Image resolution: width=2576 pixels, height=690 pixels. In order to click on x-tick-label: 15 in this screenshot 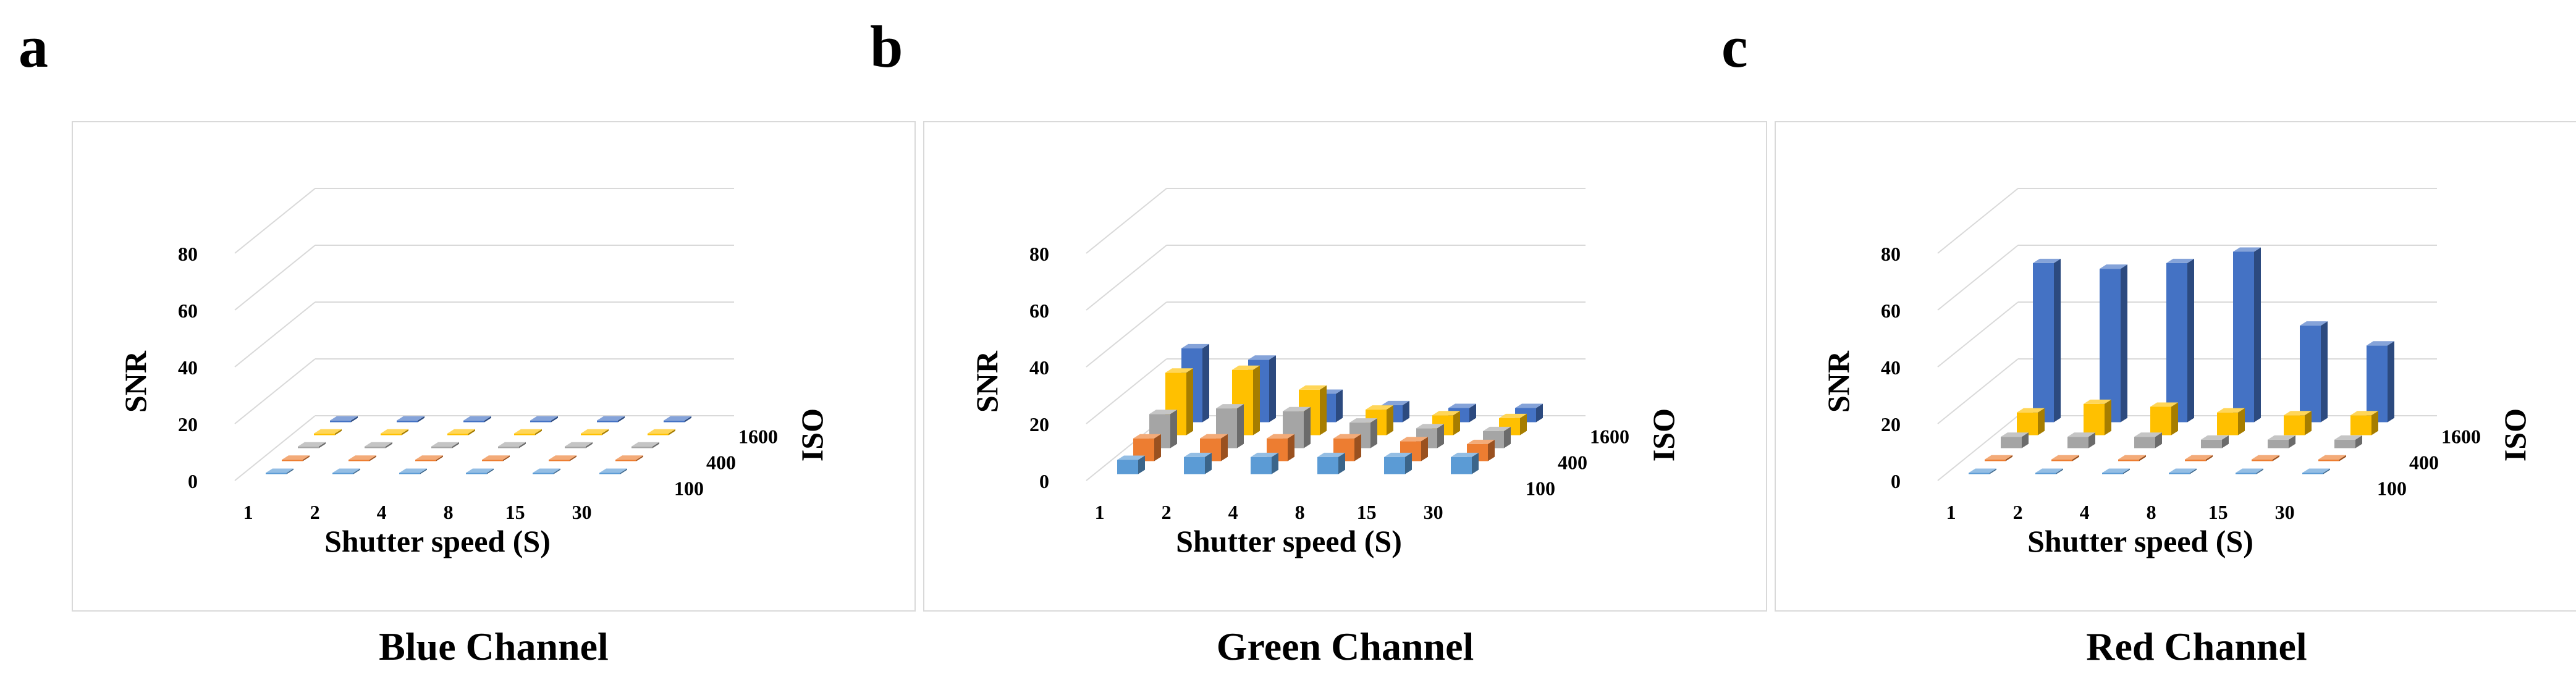, I will do `click(2218, 512)`.